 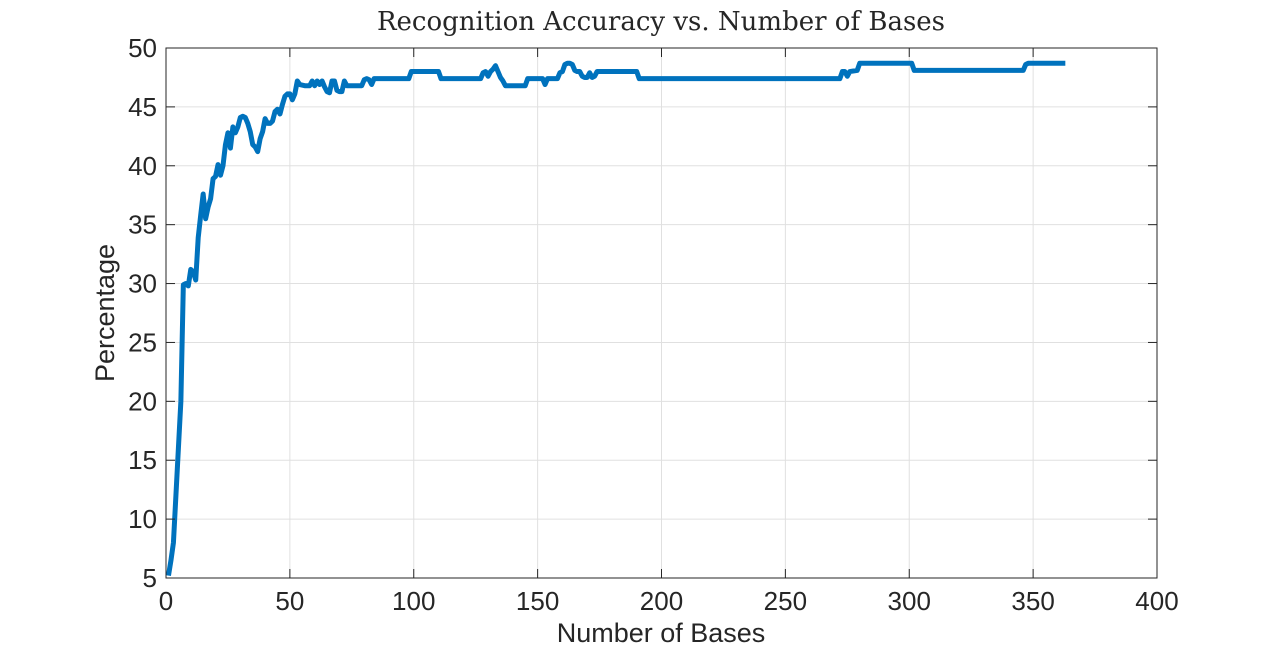 I want to click on x-tick-label: 300, so click(x=909, y=601).